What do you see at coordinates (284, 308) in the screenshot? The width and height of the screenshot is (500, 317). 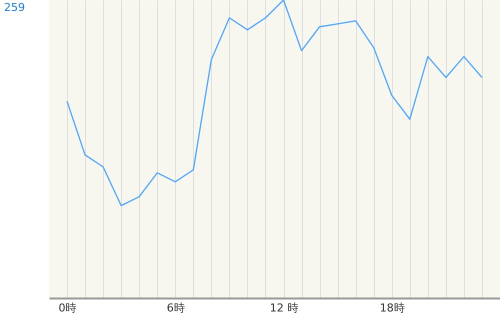 I see `x-tick-label: 12 時` at bounding box center [284, 308].